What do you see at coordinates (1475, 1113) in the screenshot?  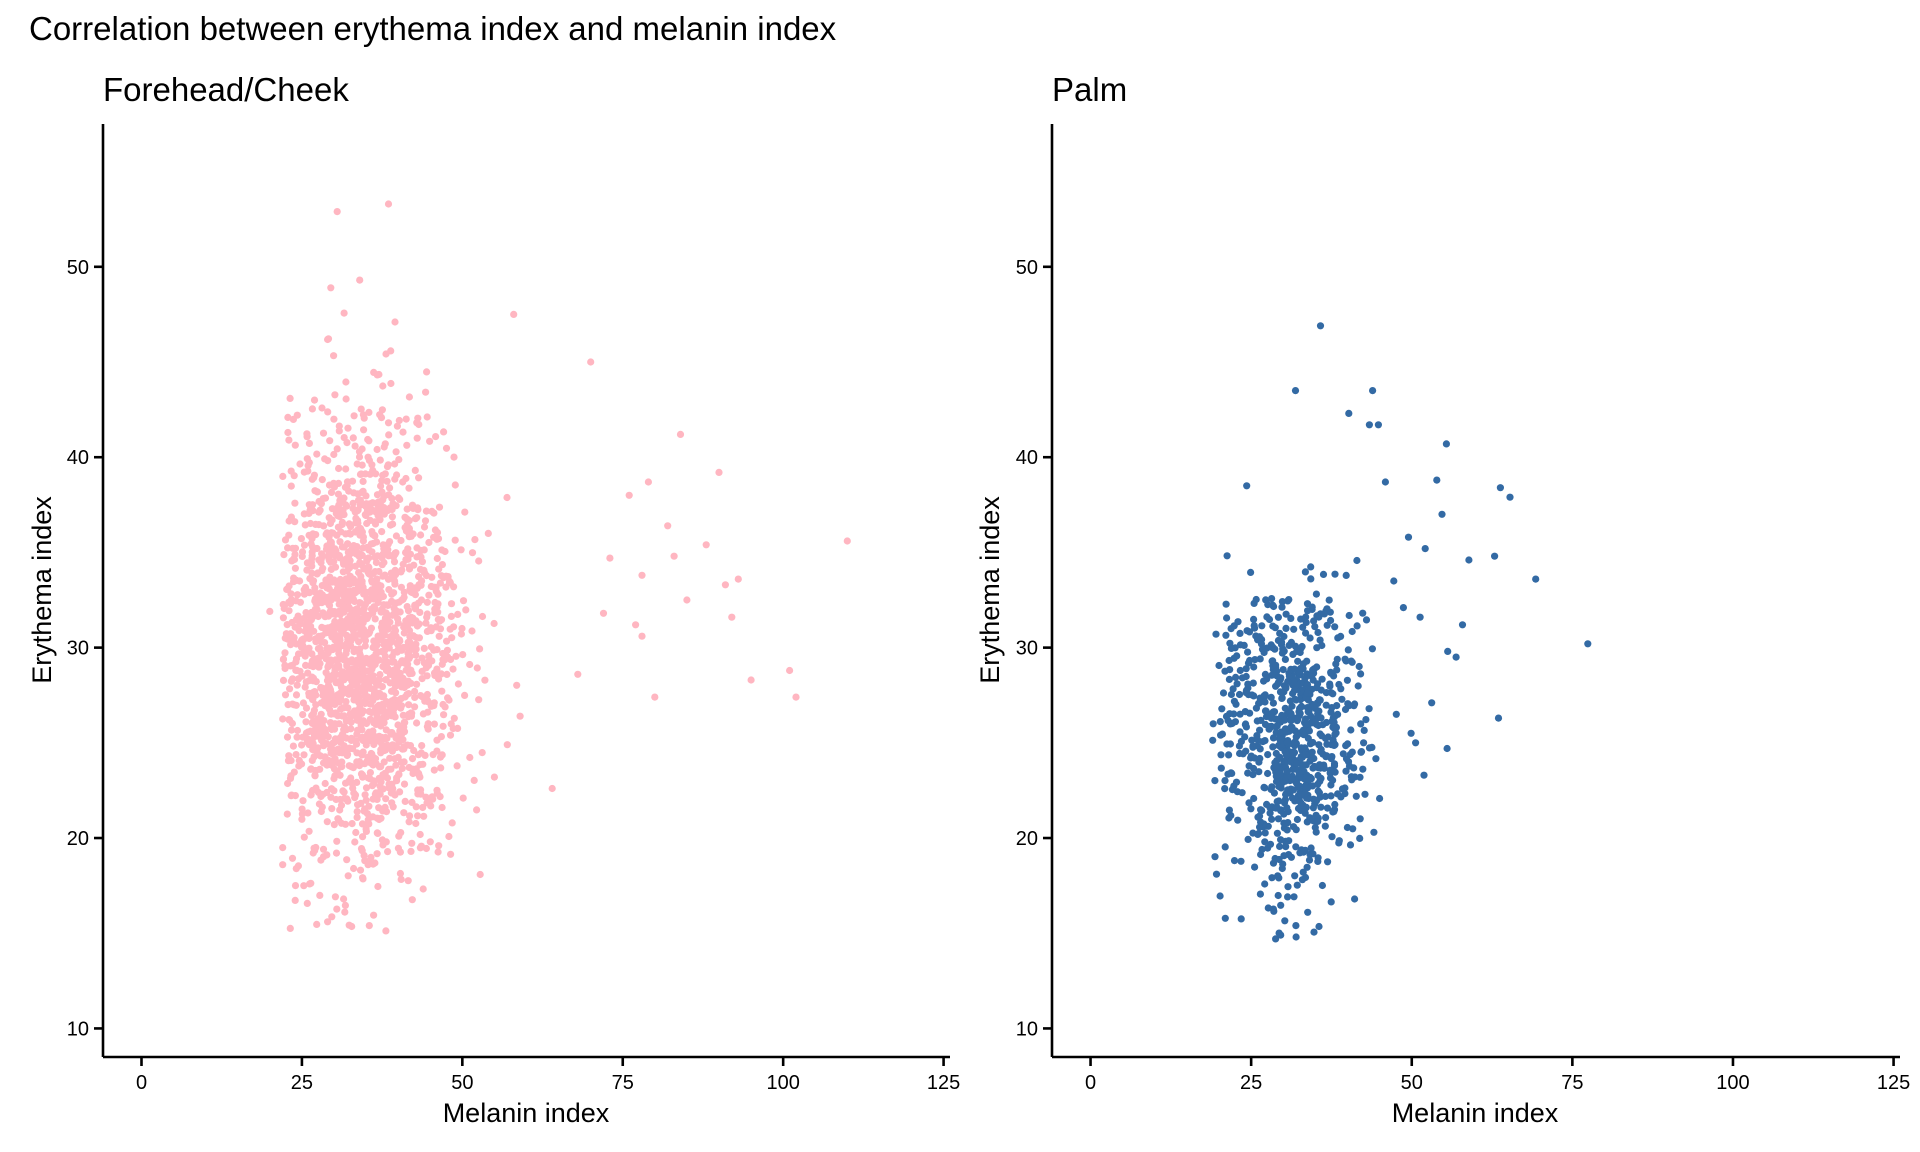 I see `x-axis-label-palm: Melanin index` at bounding box center [1475, 1113].